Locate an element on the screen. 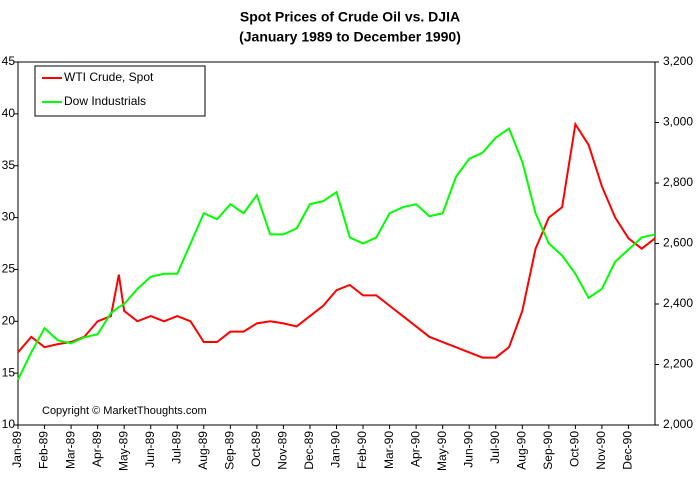 Image resolution: width=700 pixels, height=484 pixels. chart-subtitle: (January 1989 to December 1990) is located at coordinates (350, 37).